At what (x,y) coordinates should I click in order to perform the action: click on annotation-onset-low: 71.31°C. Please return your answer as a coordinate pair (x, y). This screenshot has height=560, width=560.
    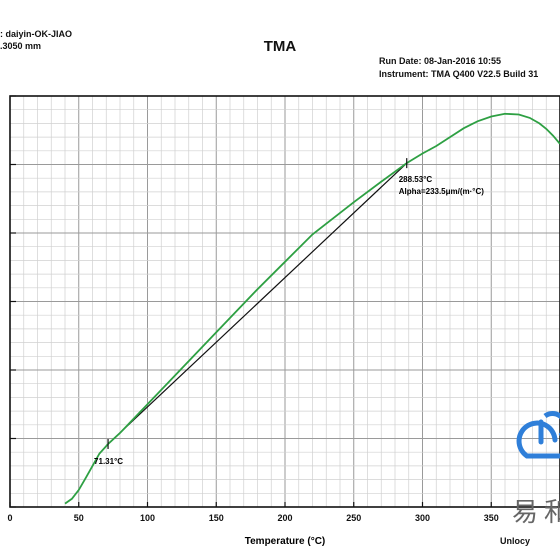
    Looking at the image, I should click on (108, 461).